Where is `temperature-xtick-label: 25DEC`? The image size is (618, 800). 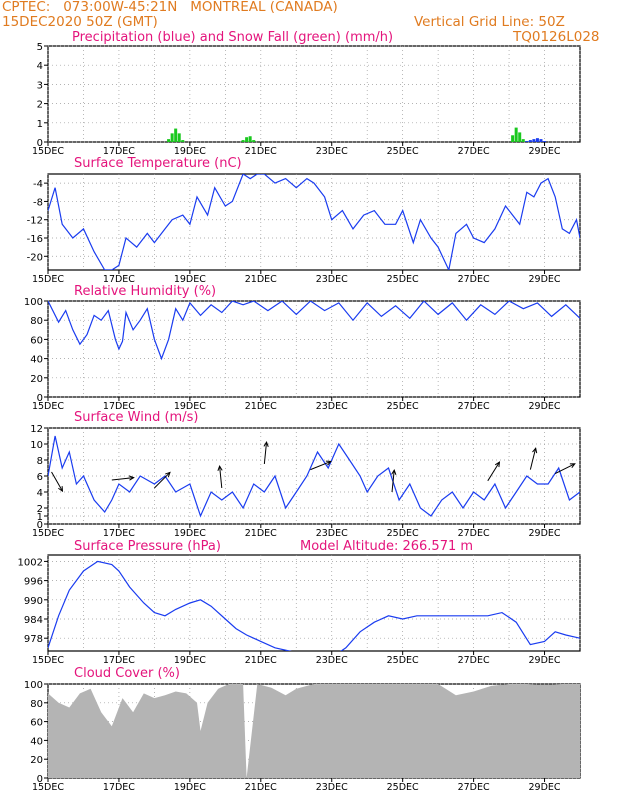
temperature-xtick-label: 25DEC is located at coordinates (403, 279).